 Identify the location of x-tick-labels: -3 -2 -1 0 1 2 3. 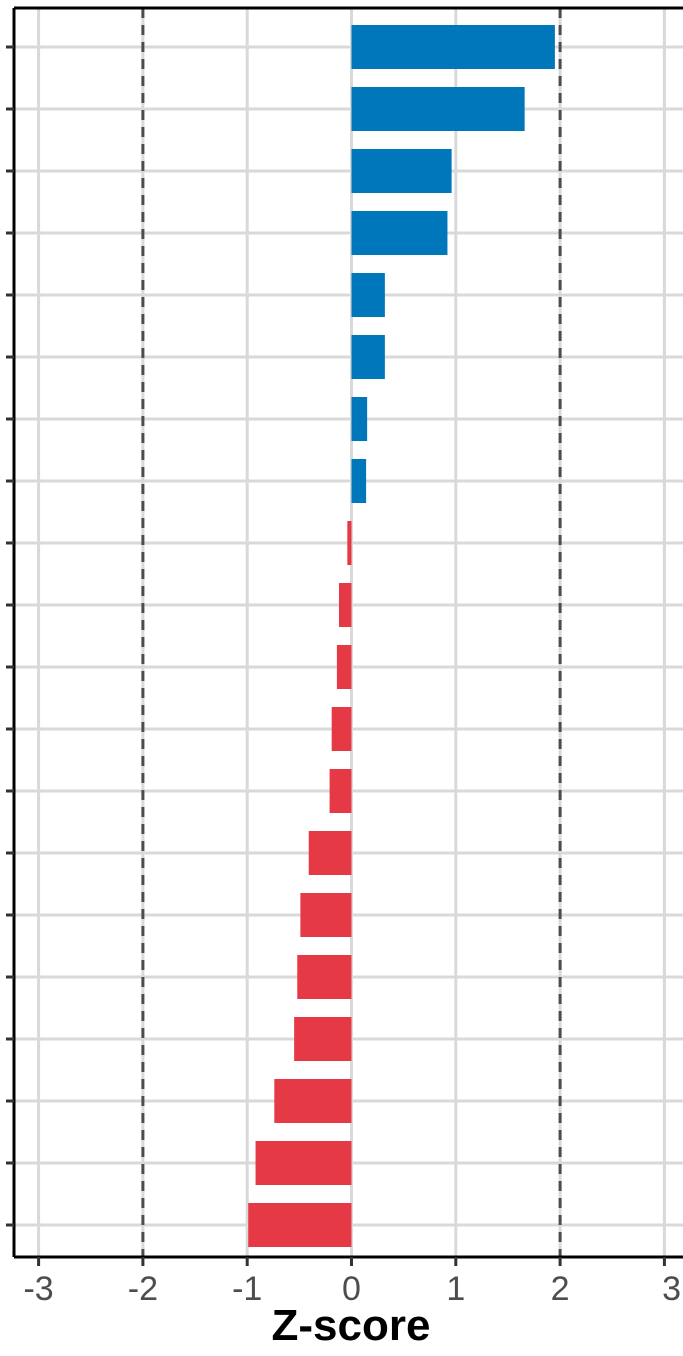
(352, 1289).